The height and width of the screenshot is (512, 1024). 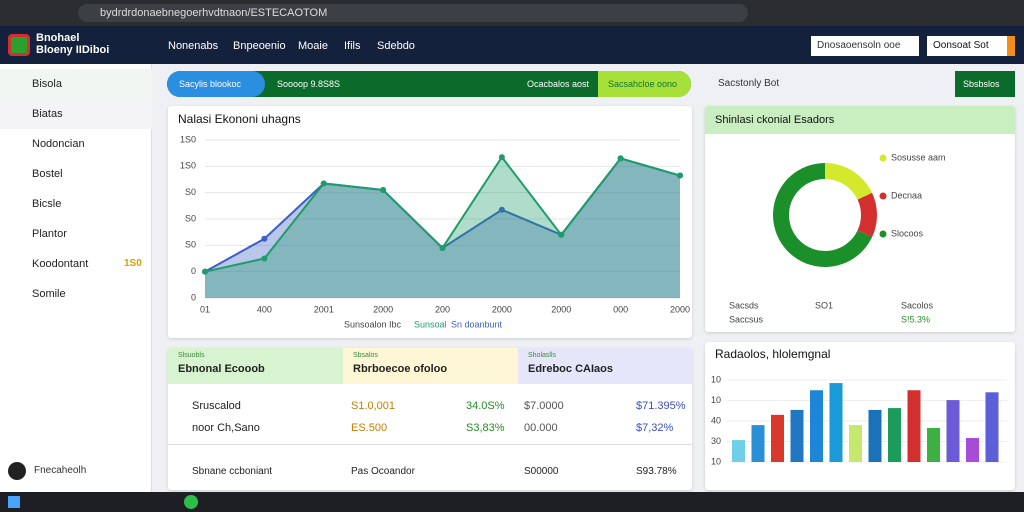 What do you see at coordinates (313, 46) in the screenshot?
I see `nav-item: Moaie` at bounding box center [313, 46].